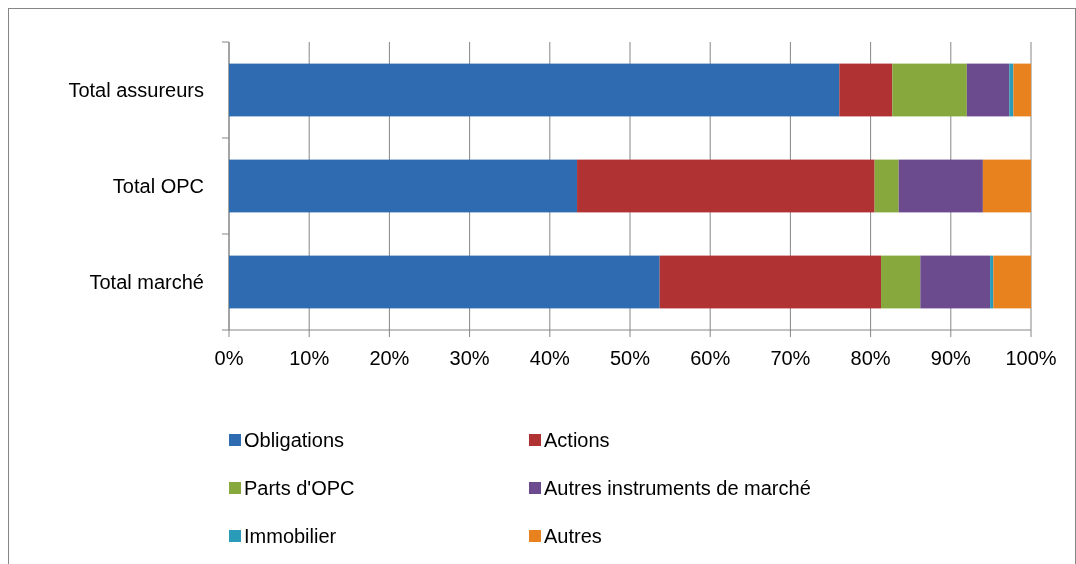 The height and width of the screenshot is (564, 1076). Describe the element at coordinates (469, 358) in the screenshot. I see `x-tick-label: 30%` at that location.